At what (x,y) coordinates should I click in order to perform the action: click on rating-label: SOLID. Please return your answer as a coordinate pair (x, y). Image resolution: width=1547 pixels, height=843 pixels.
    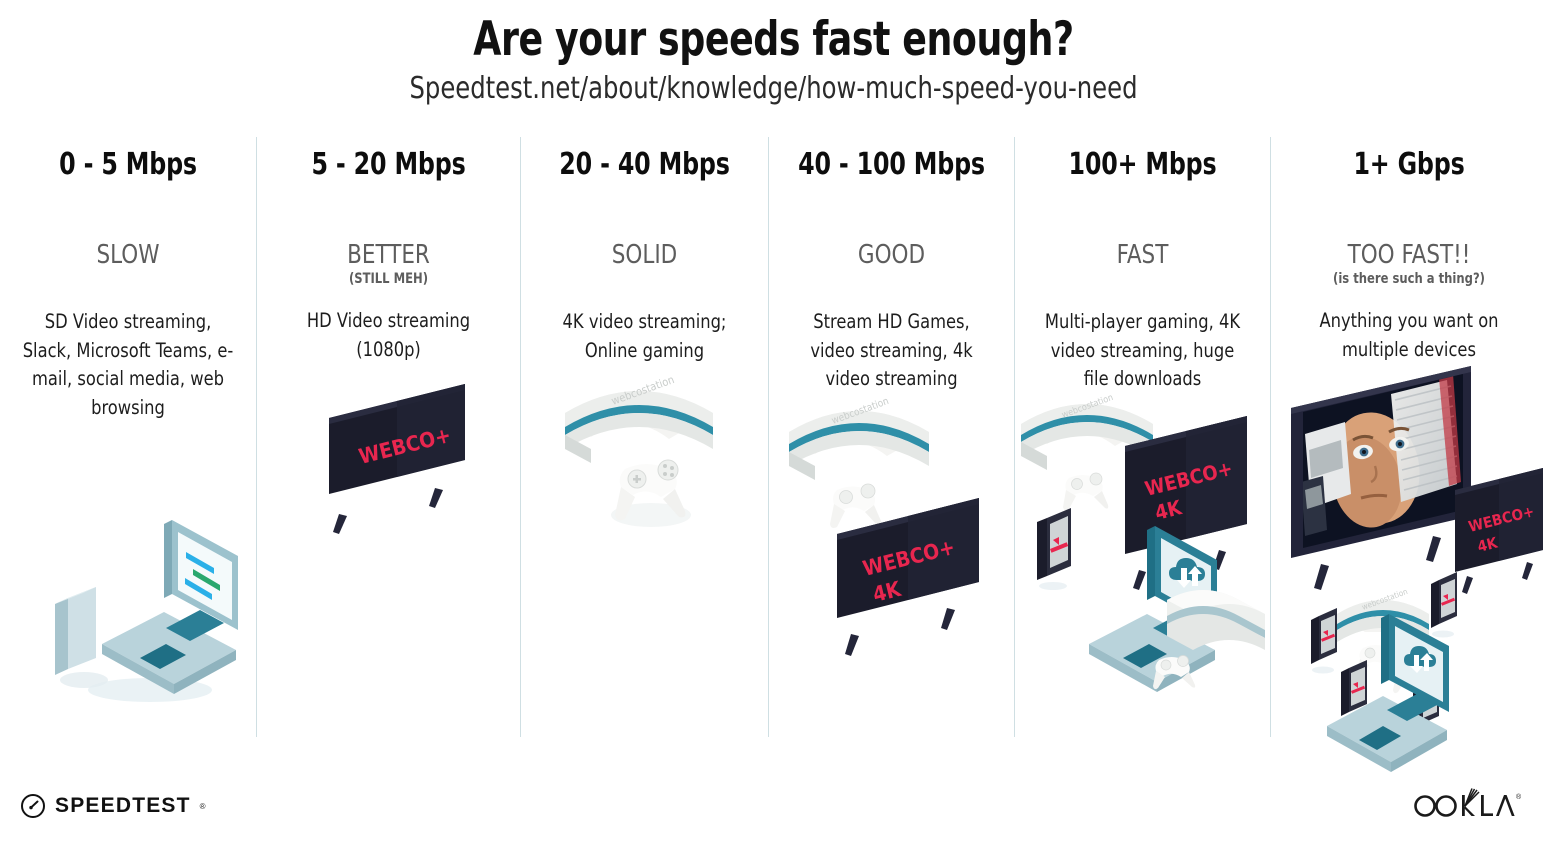
    Looking at the image, I should click on (644, 255).